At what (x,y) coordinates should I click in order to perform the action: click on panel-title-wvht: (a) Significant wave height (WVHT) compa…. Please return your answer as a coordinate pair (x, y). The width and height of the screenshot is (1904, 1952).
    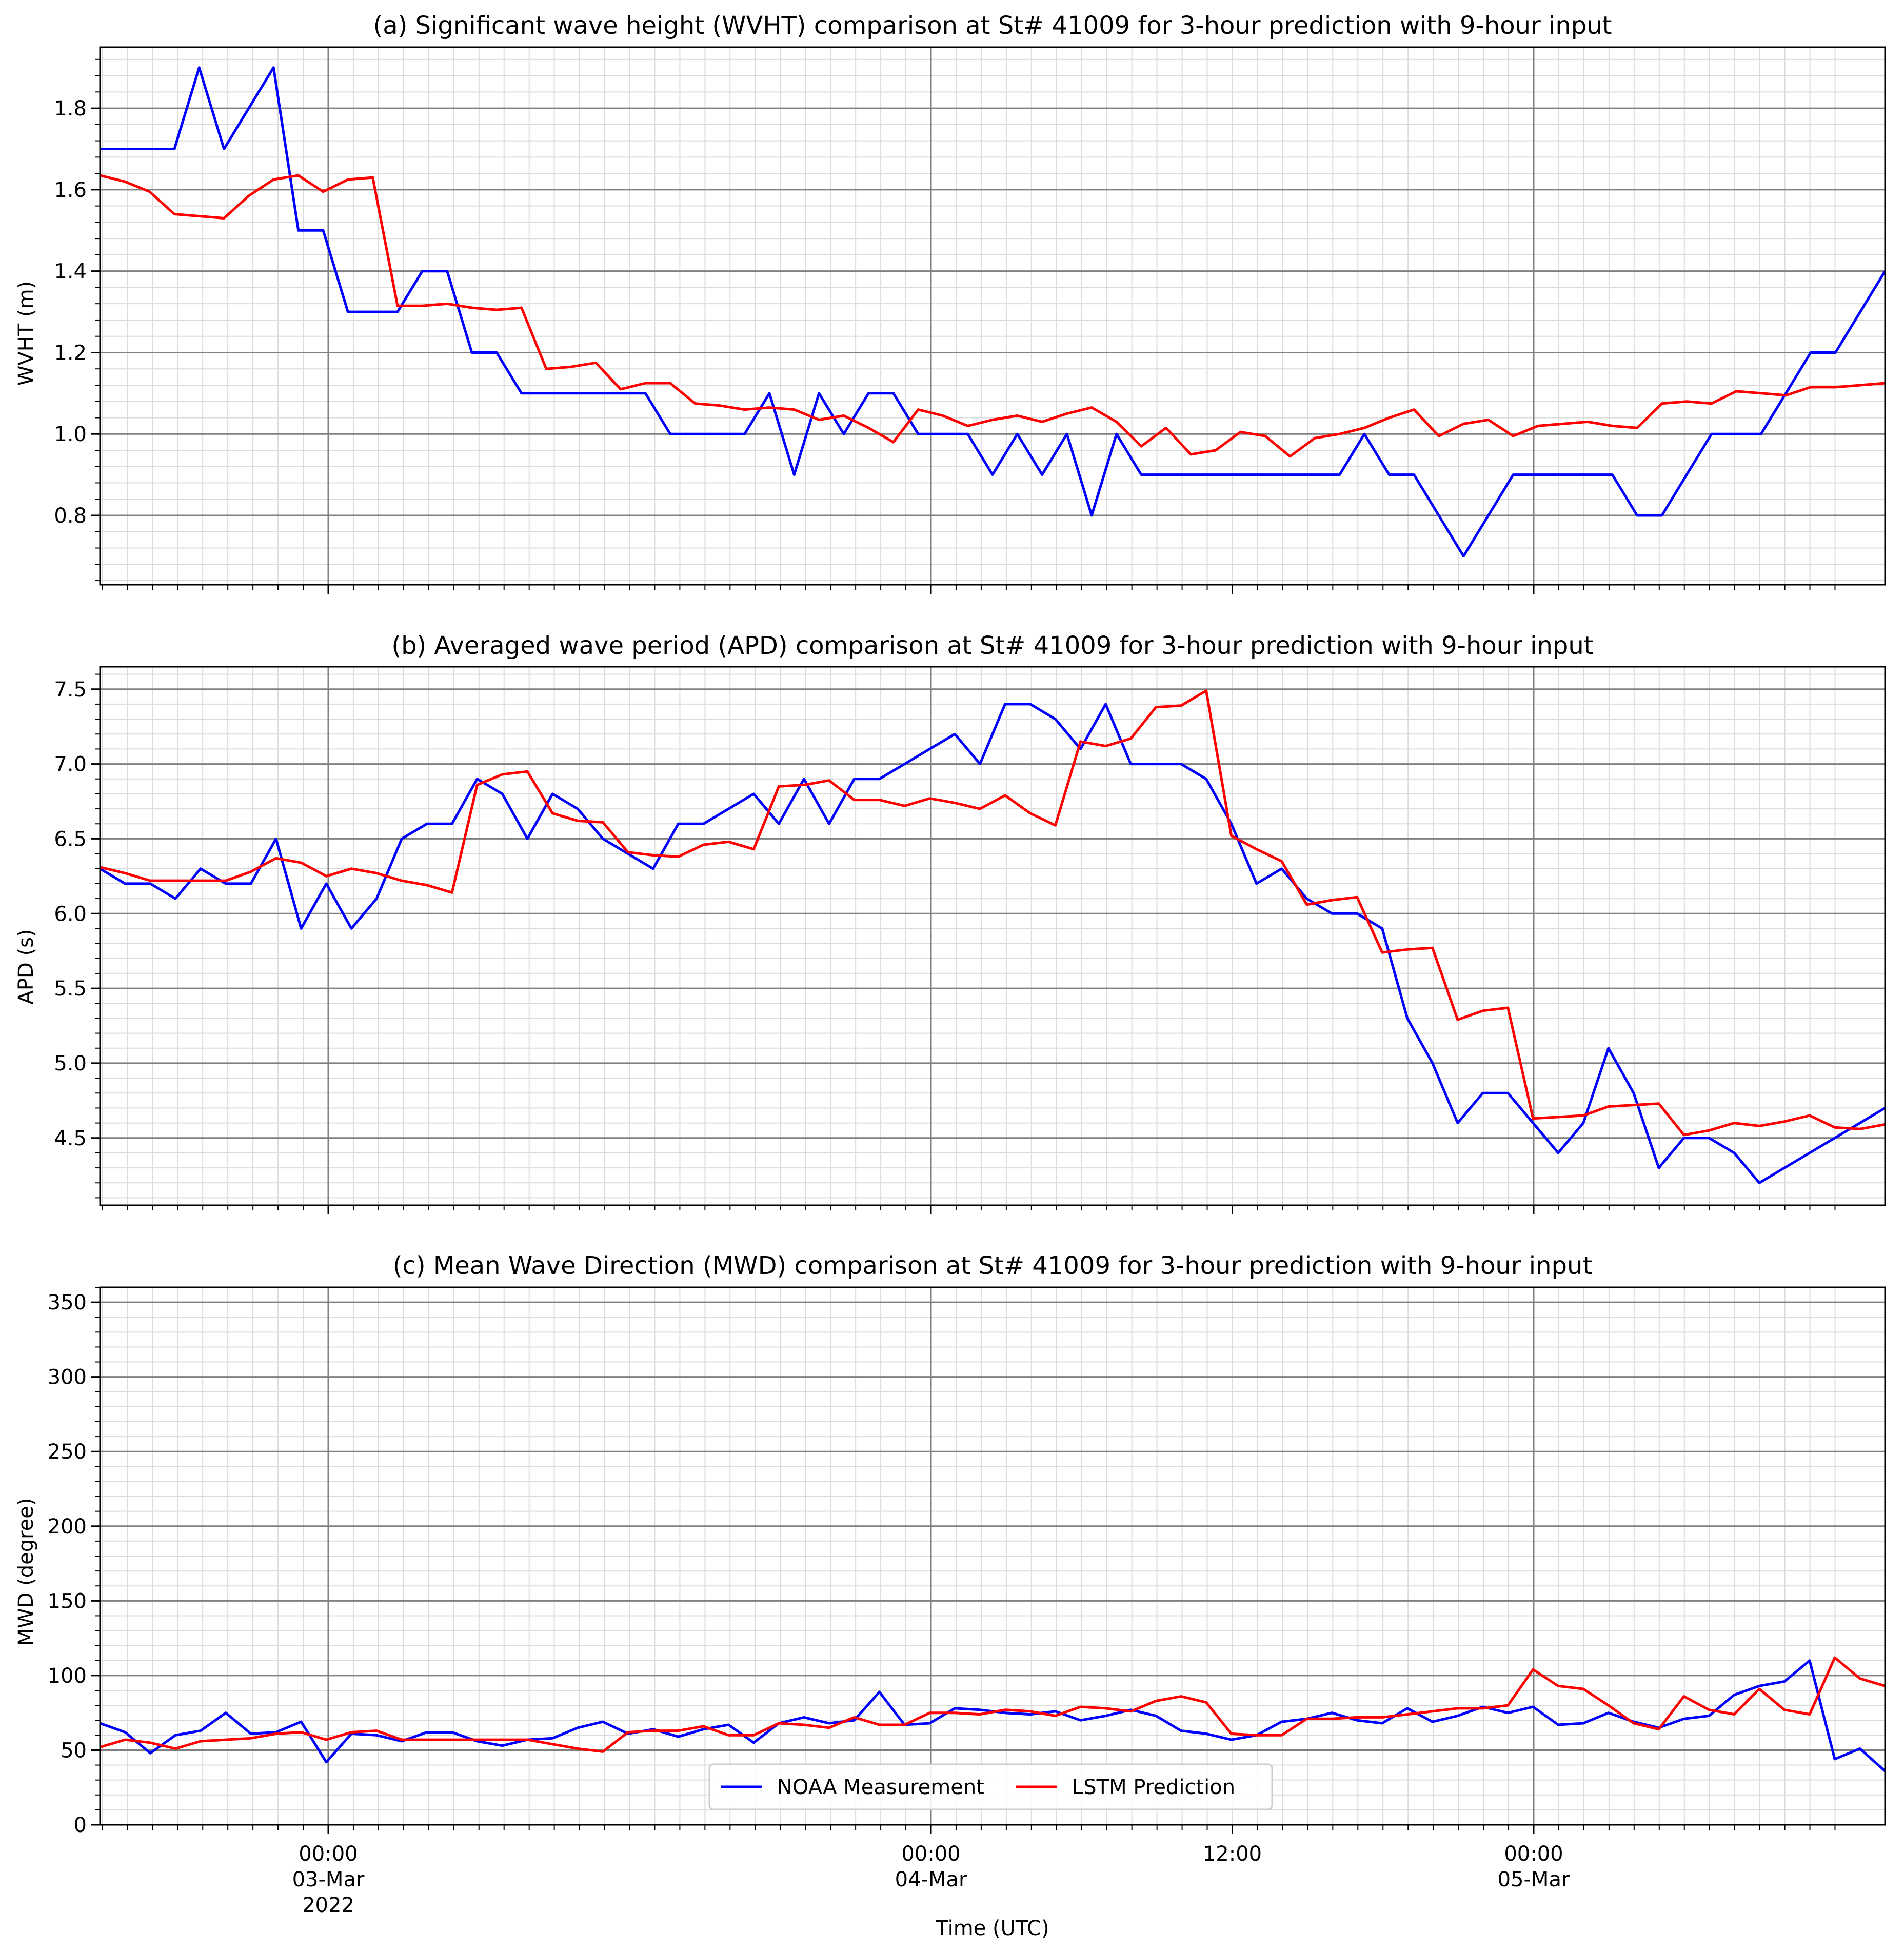
    Looking at the image, I should click on (992, 25).